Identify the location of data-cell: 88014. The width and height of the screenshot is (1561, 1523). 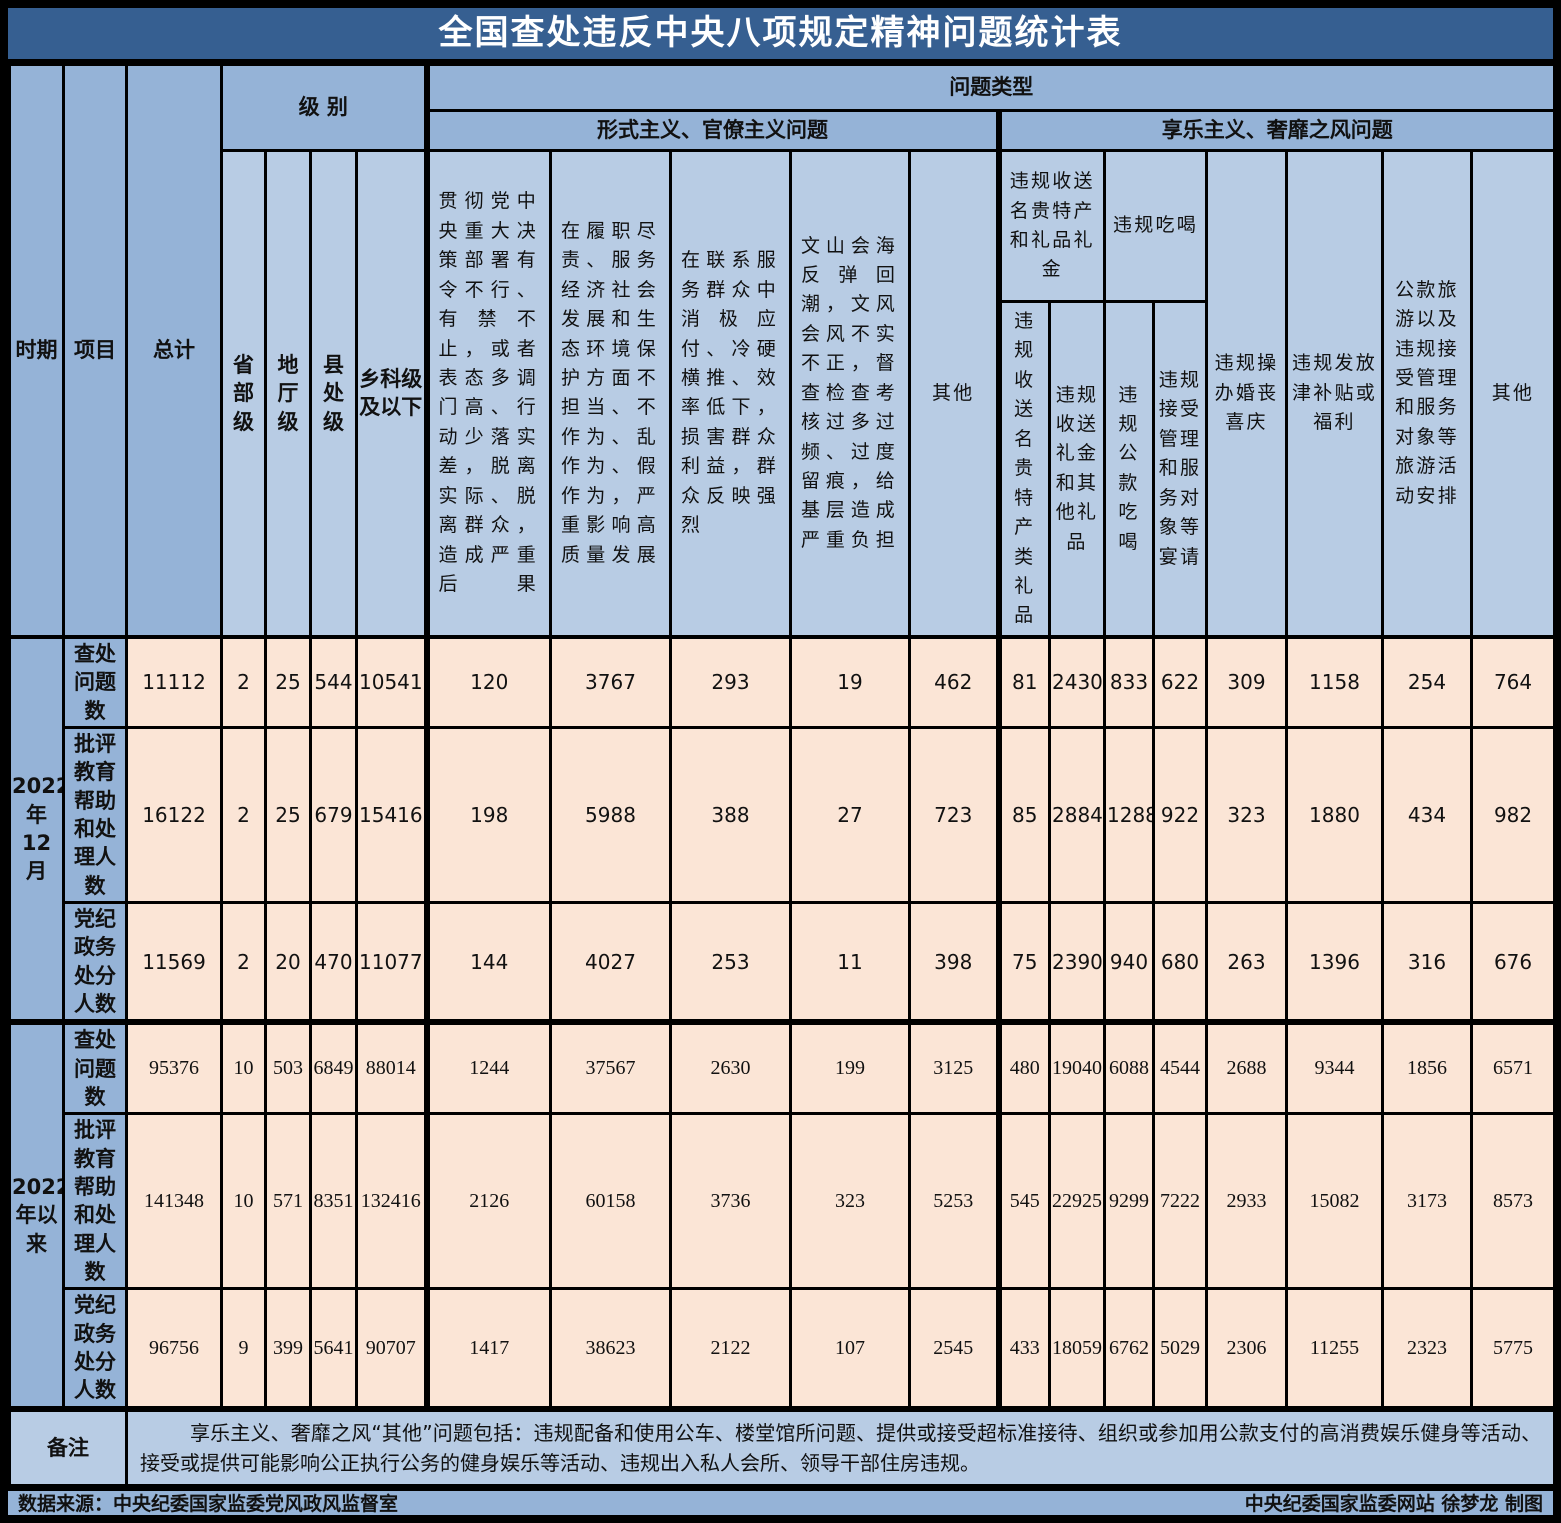
(391, 1067).